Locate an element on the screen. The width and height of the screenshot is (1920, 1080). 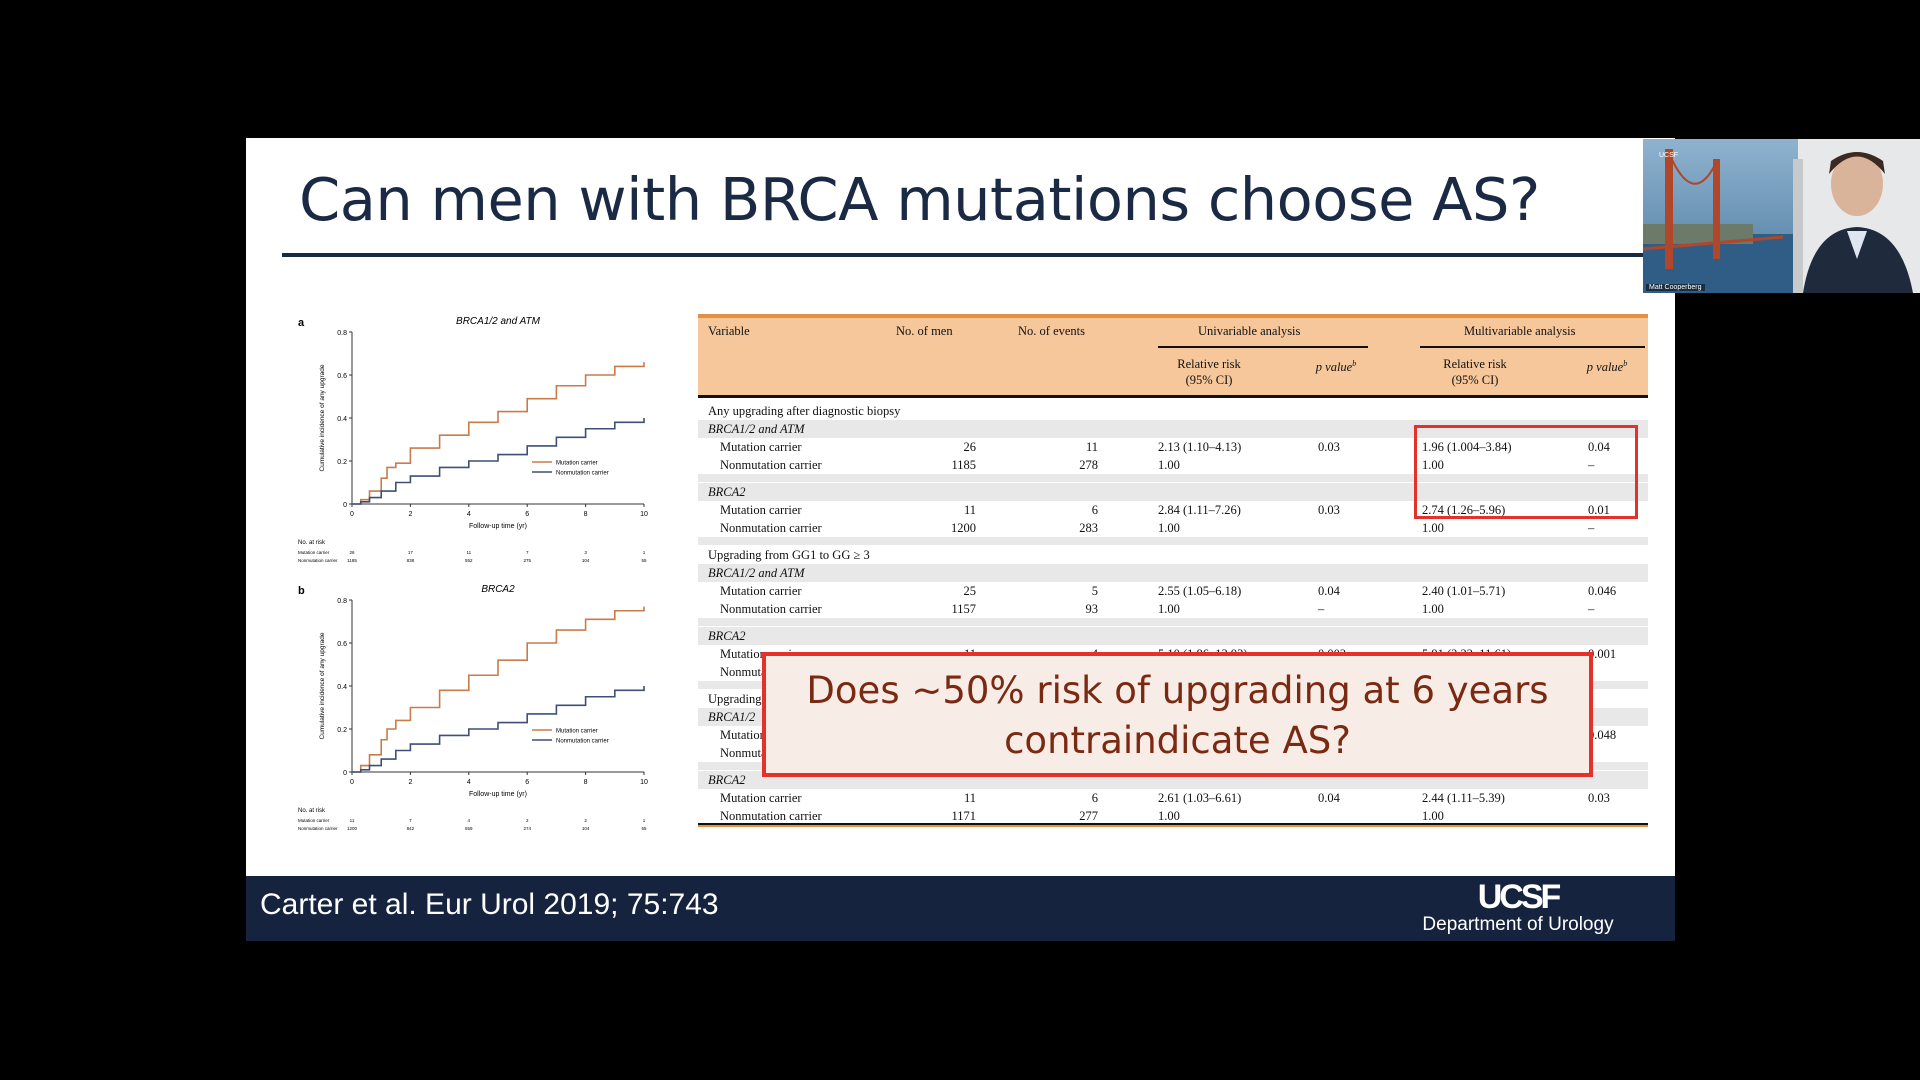
cell-m-p: 0.04 is located at coordinates (1599, 447).